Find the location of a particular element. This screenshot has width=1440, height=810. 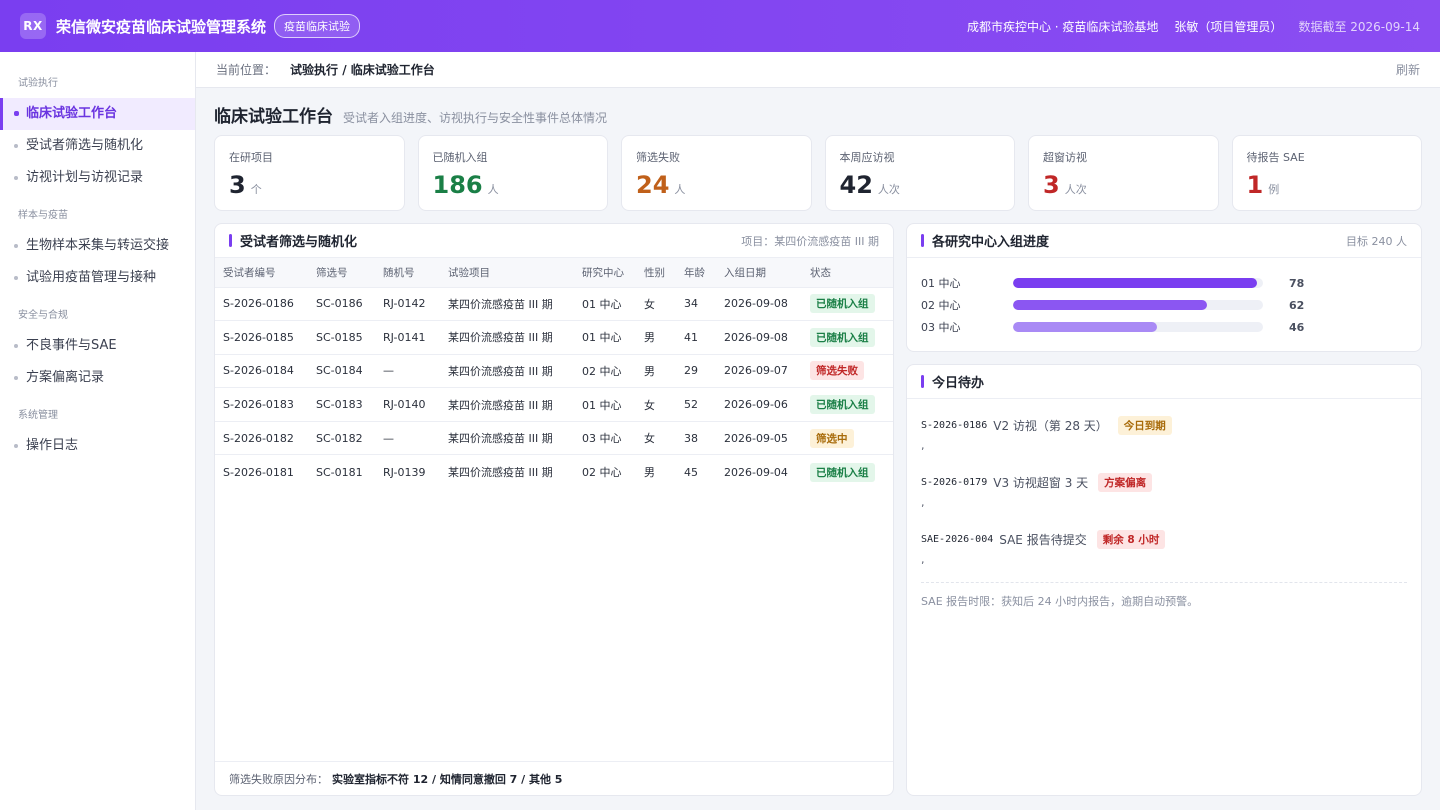

status-badge: 已随机入组 is located at coordinates (842, 405).